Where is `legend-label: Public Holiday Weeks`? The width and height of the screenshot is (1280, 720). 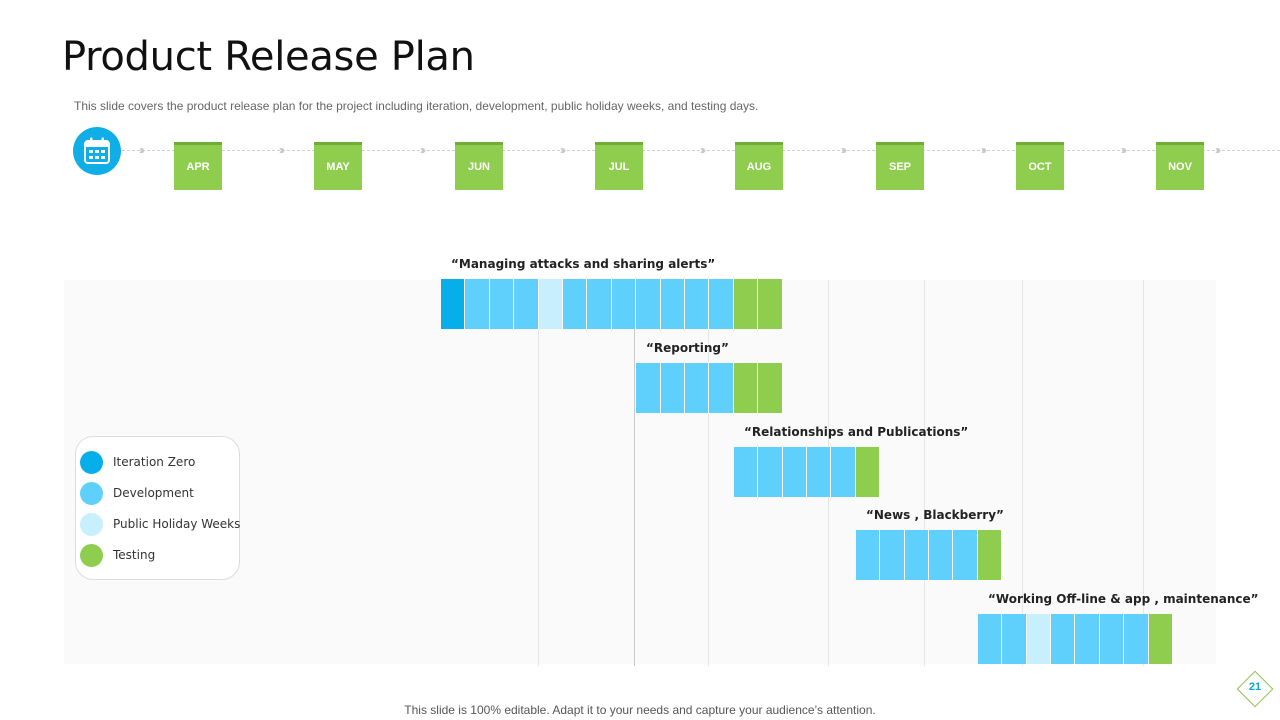 legend-label: Public Holiday Weeks is located at coordinates (177, 524).